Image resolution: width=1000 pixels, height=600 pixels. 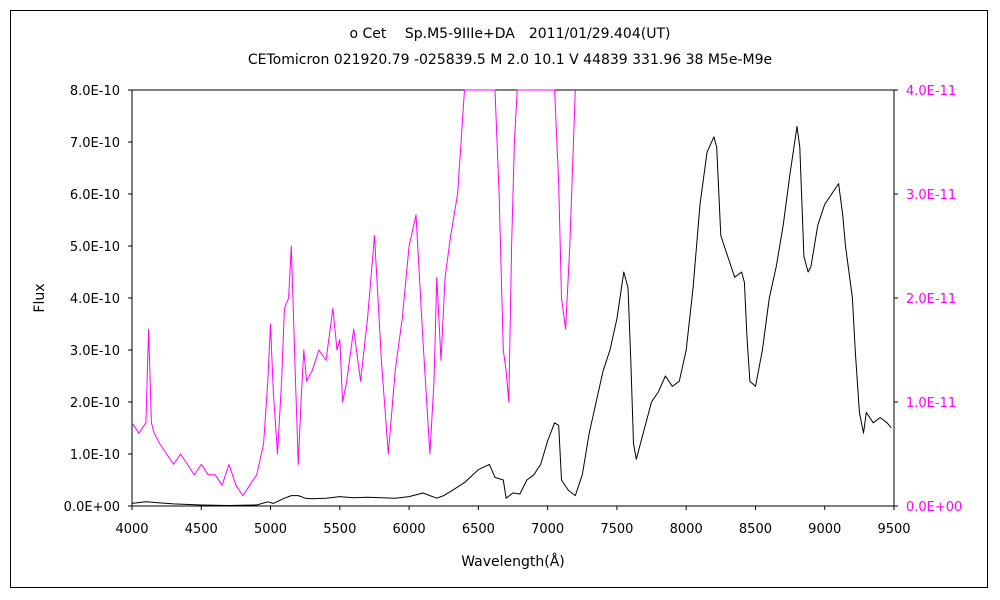 I want to click on x-tick-label: 8000, so click(x=686, y=529).